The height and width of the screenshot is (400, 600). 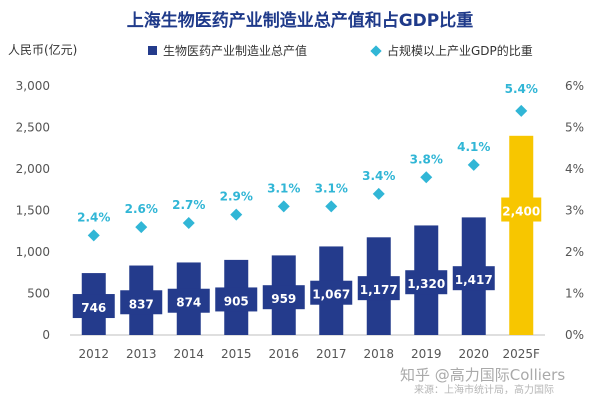 What do you see at coordinates (574, 335) in the screenshot?
I see `y2-tick-label: 0%` at bounding box center [574, 335].